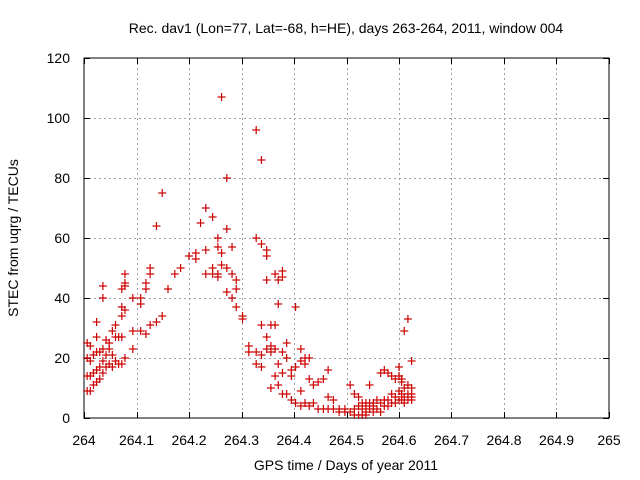  I want to click on x-tick-label: 265, so click(609, 440).